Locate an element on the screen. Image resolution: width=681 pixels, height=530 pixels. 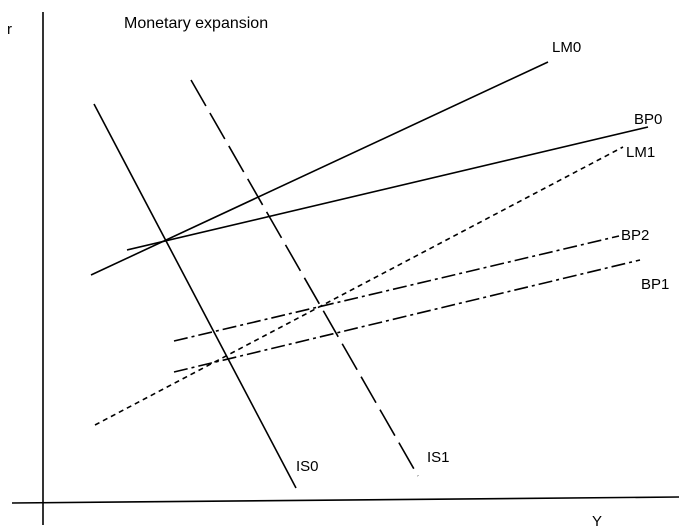
is1-label: IS1 is located at coordinates (438, 457).